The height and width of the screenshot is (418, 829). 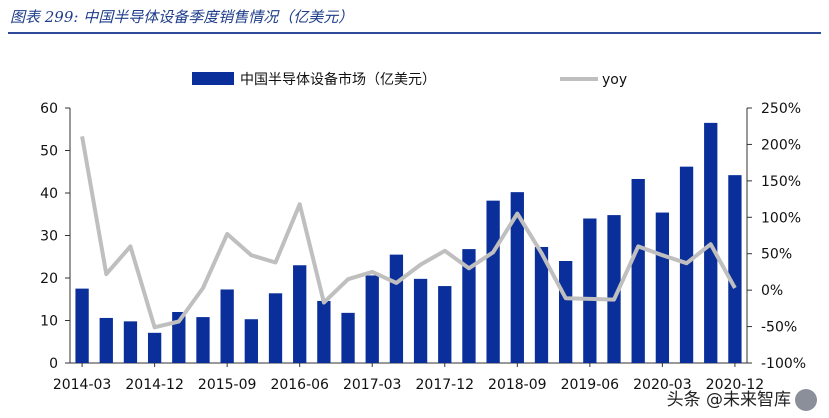 What do you see at coordinates (517, 385) in the screenshot?
I see `x-tick-label: 2018-09` at bounding box center [517, 385].